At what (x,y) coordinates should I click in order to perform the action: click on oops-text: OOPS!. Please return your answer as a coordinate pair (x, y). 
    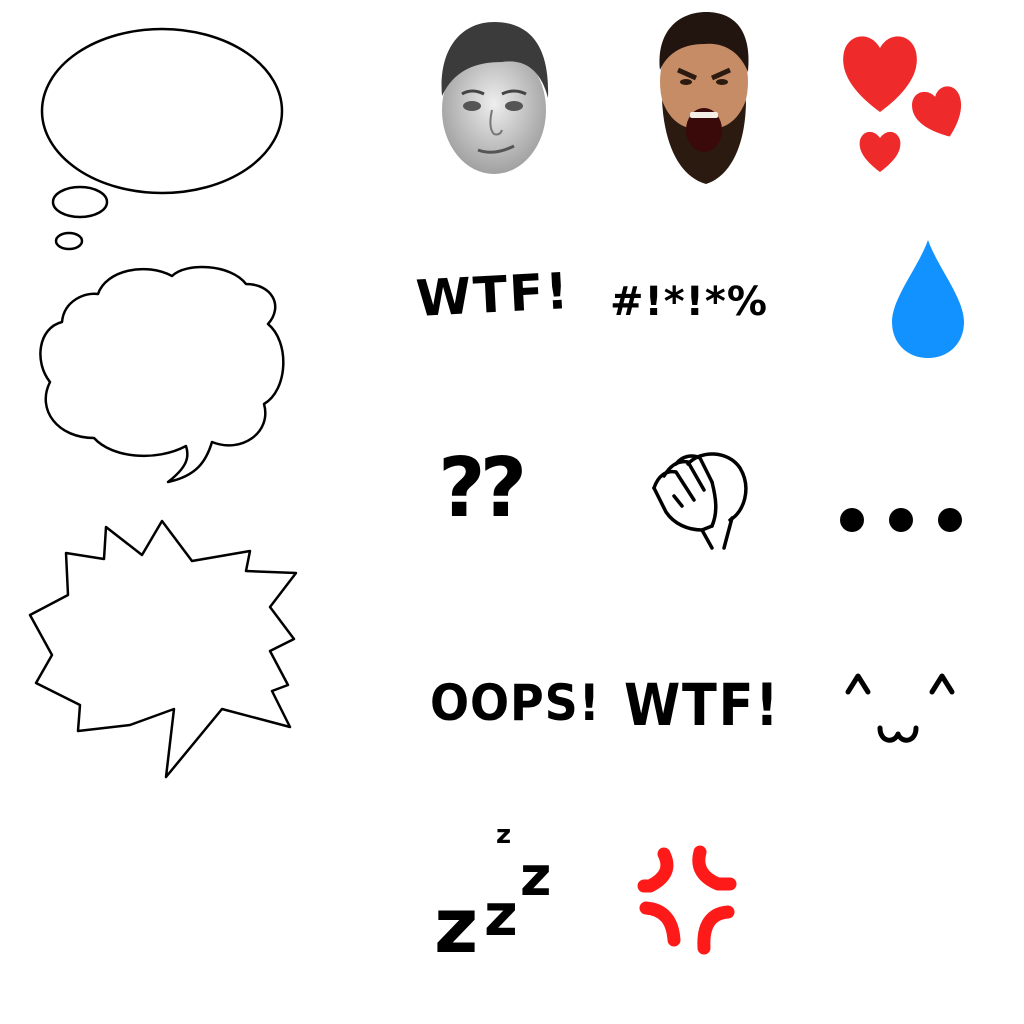
    Looking at the image, I should click on (515, 703).